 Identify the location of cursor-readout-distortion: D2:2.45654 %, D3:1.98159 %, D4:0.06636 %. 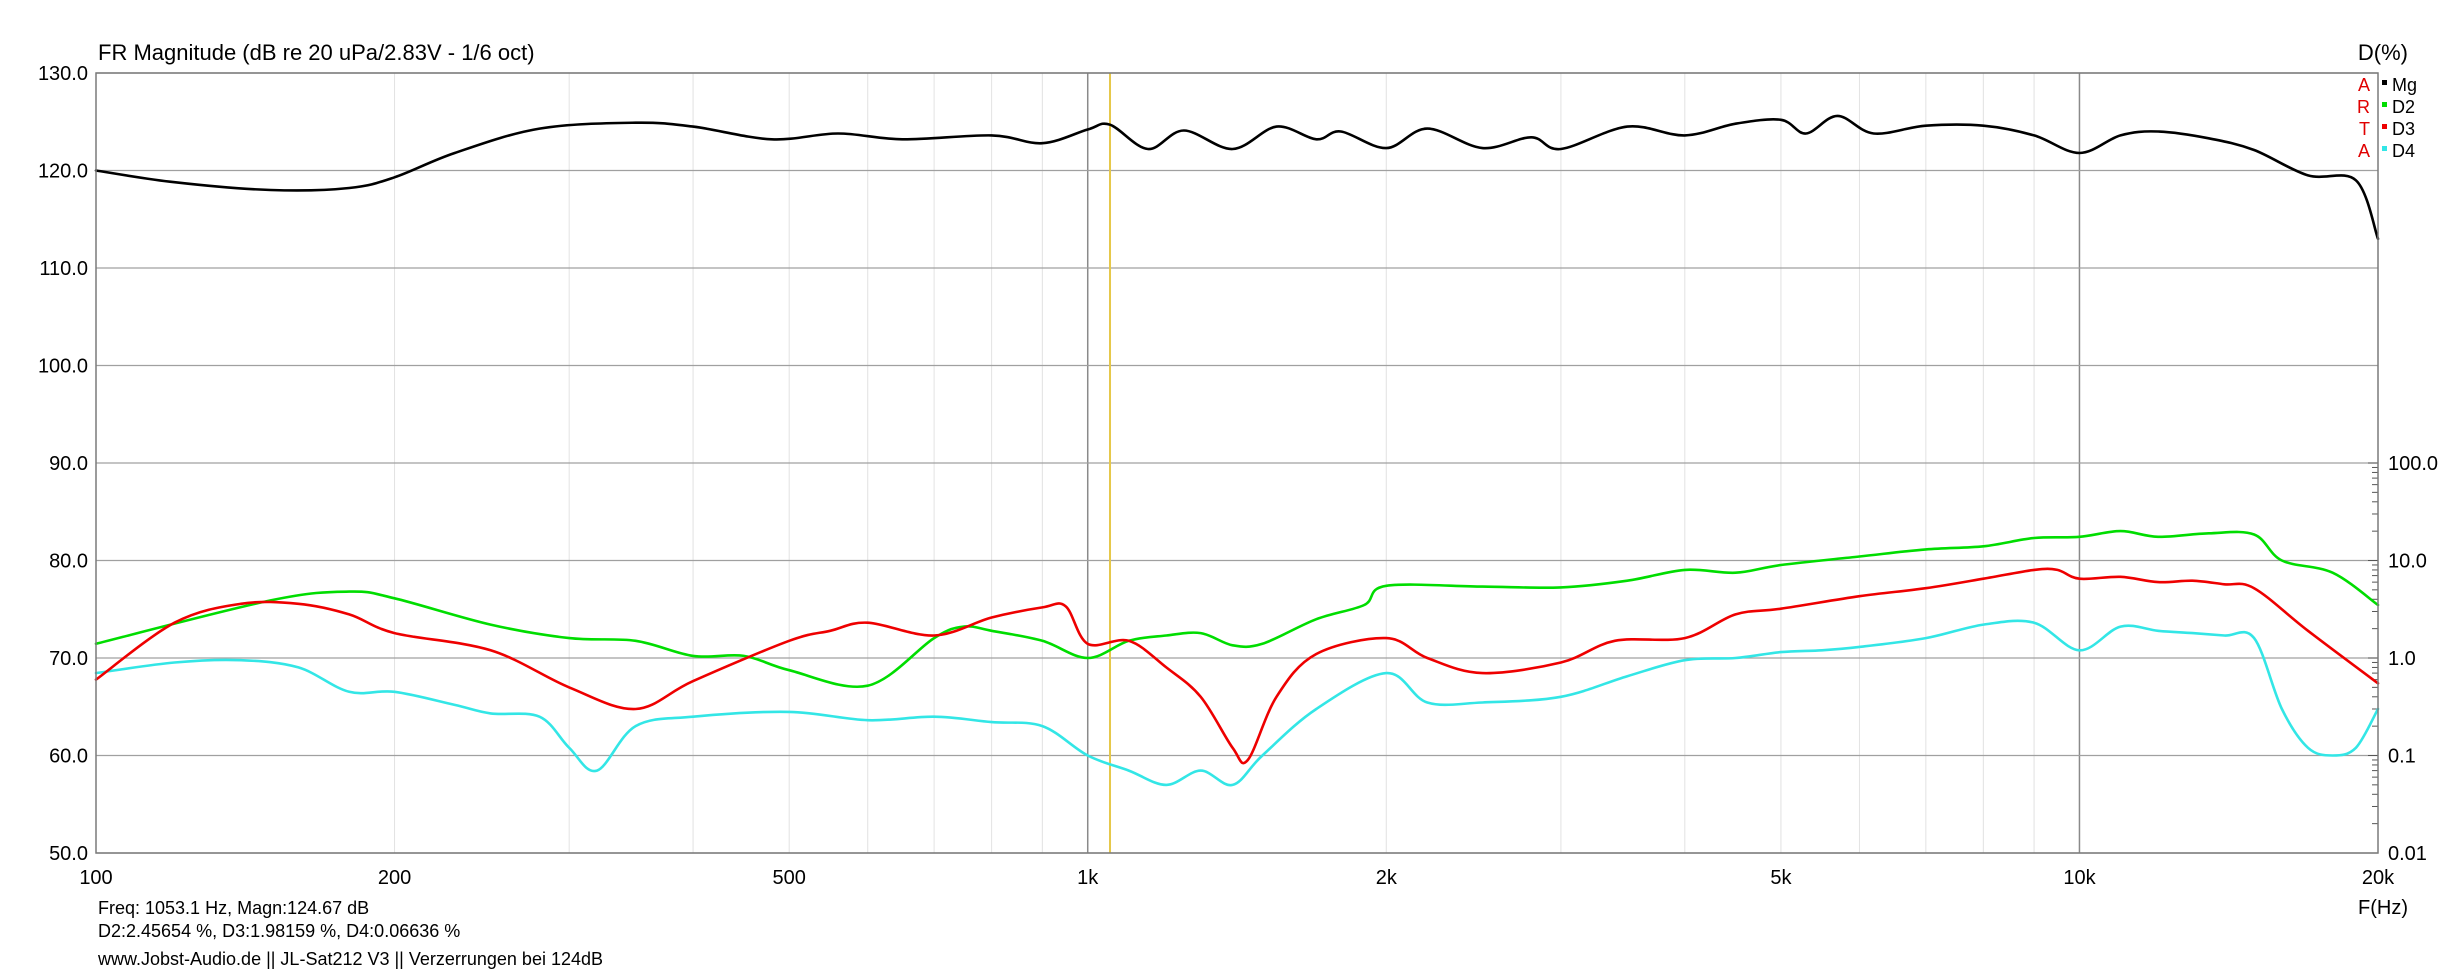
(279, 931).